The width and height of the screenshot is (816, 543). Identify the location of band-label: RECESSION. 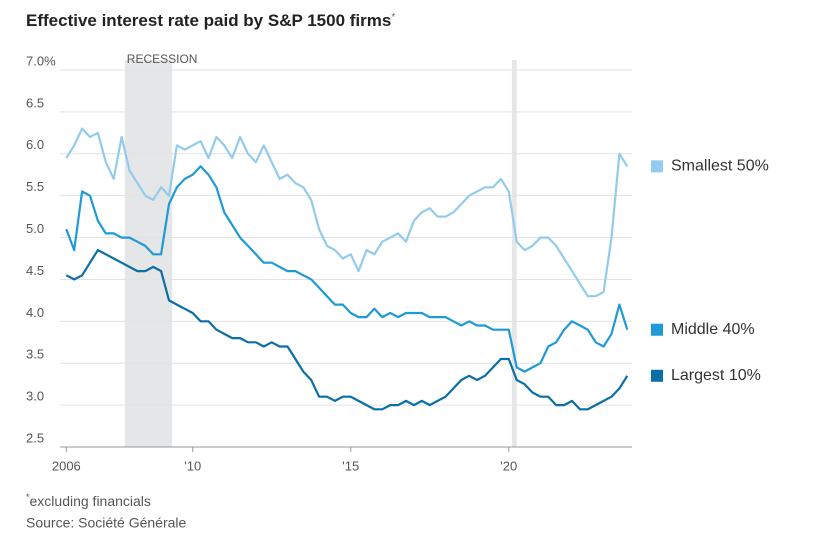
(162, 59).